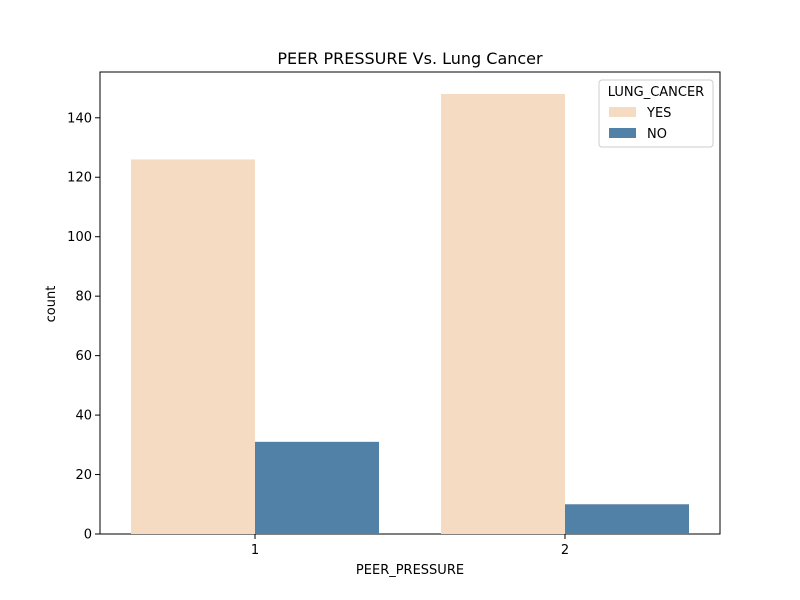 This screenshot has width=800, height=600. I want to click on y-tick-label: 60, so click(83, 356).